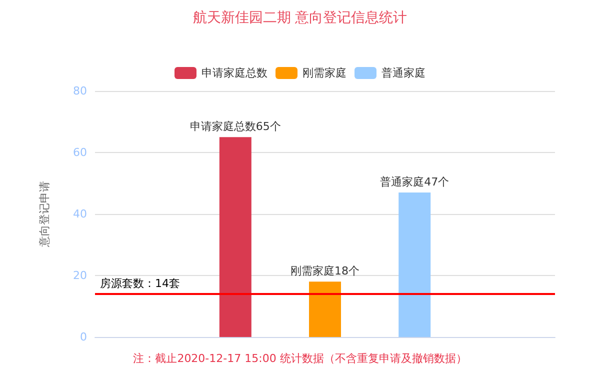  I want to click on legend-label: 刚需家庭, so click(324, 73).